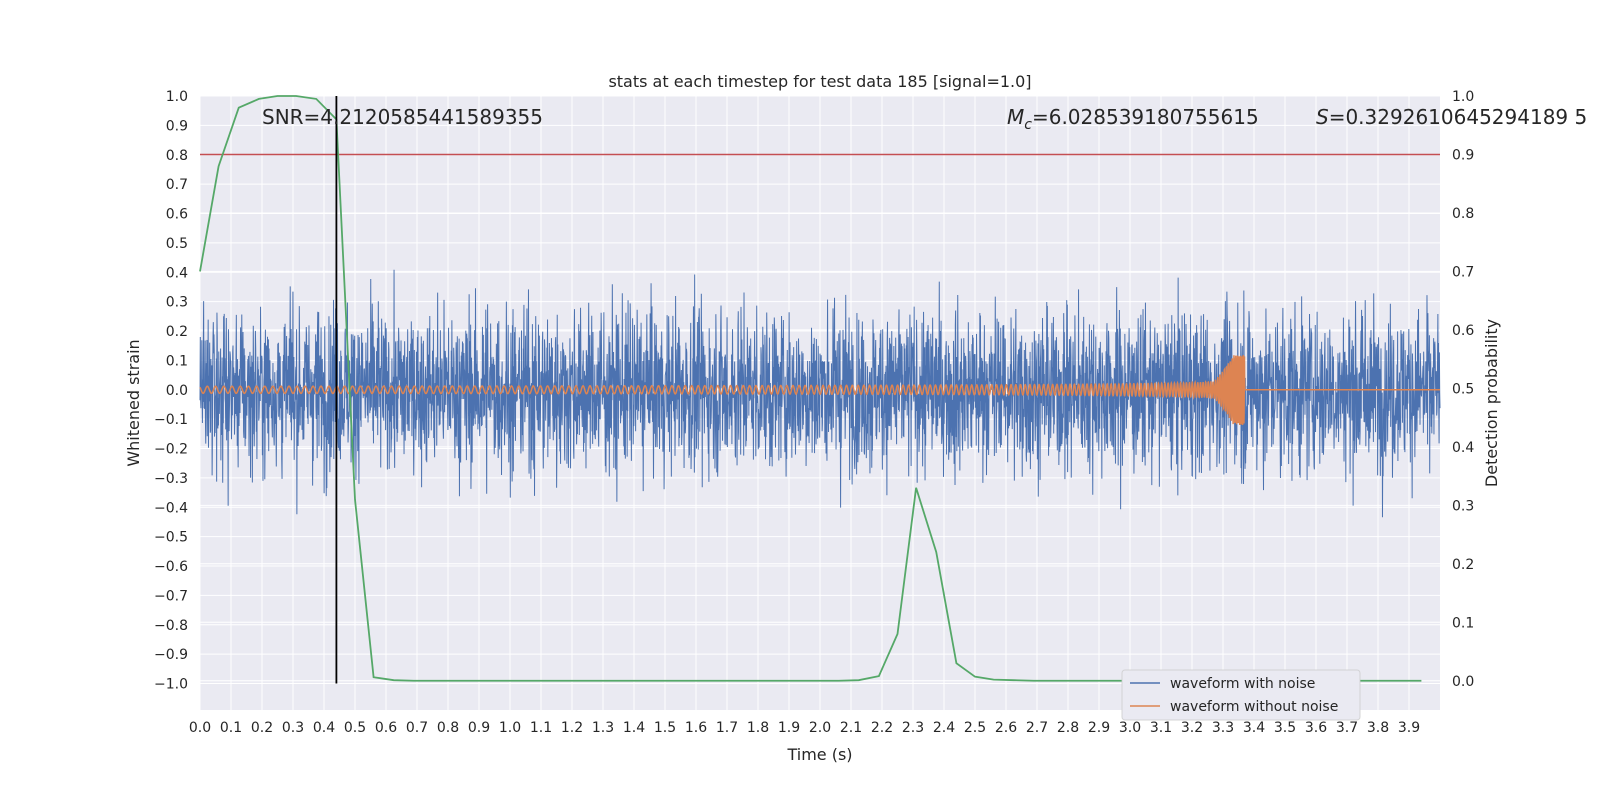 The image size is (1600, 800). Describe the element at coordinates (171, 567) in the screenshot. I see `y-tick-label: −0.6` at that location.